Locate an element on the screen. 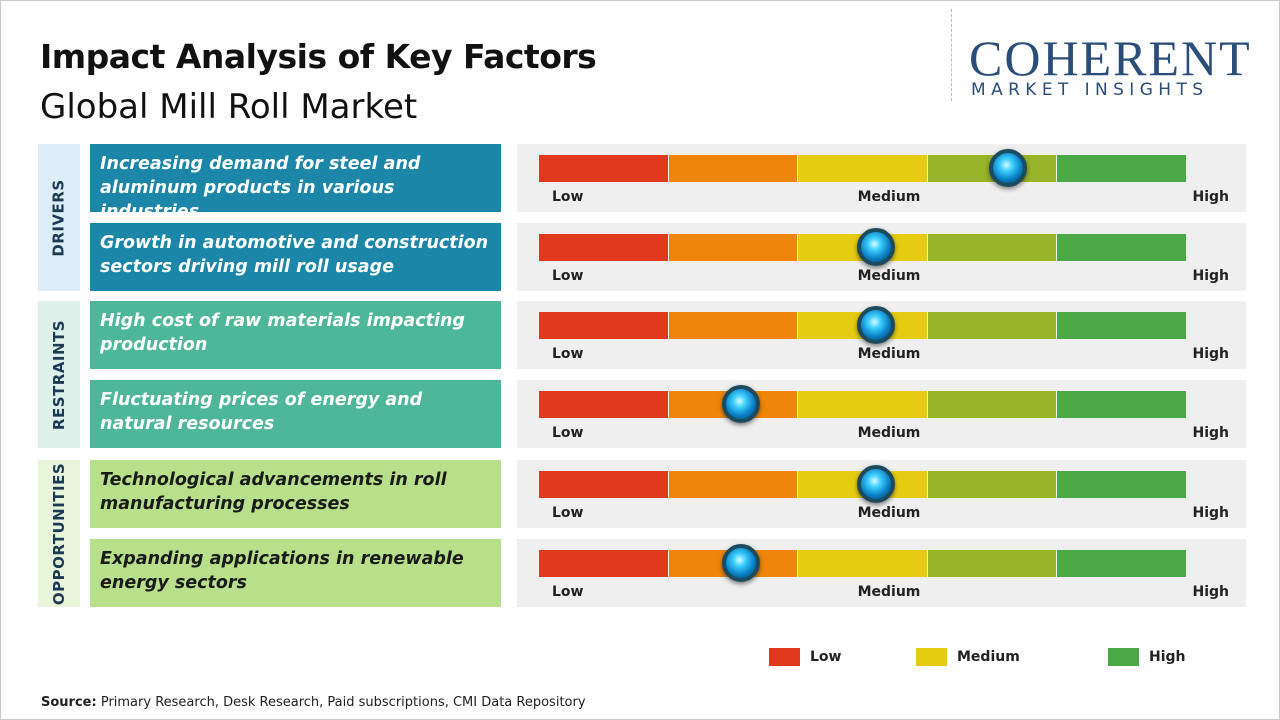  legend-label: High is located at coordinates (1167, 657).